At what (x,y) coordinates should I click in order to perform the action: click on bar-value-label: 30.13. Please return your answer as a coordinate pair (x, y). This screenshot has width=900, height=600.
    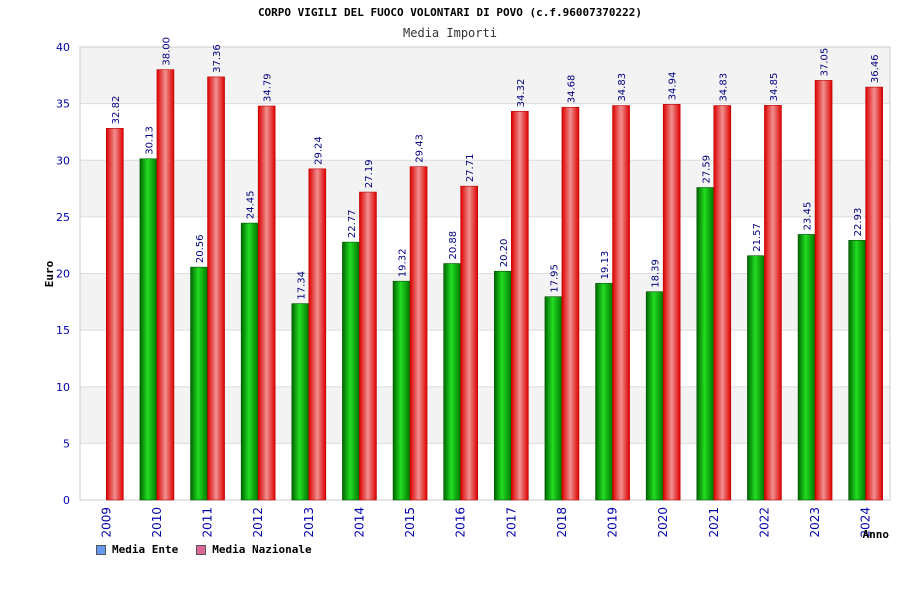
    Looking at the image, I should click on (149, 140).